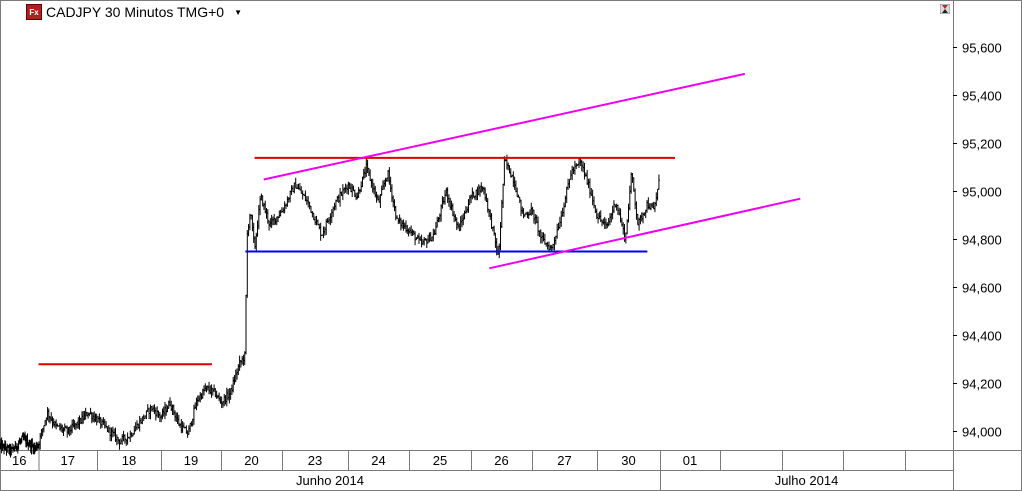 This screenshot has width=1022, height=491. I want to click on x-day-label: 01, so click(690, 460).